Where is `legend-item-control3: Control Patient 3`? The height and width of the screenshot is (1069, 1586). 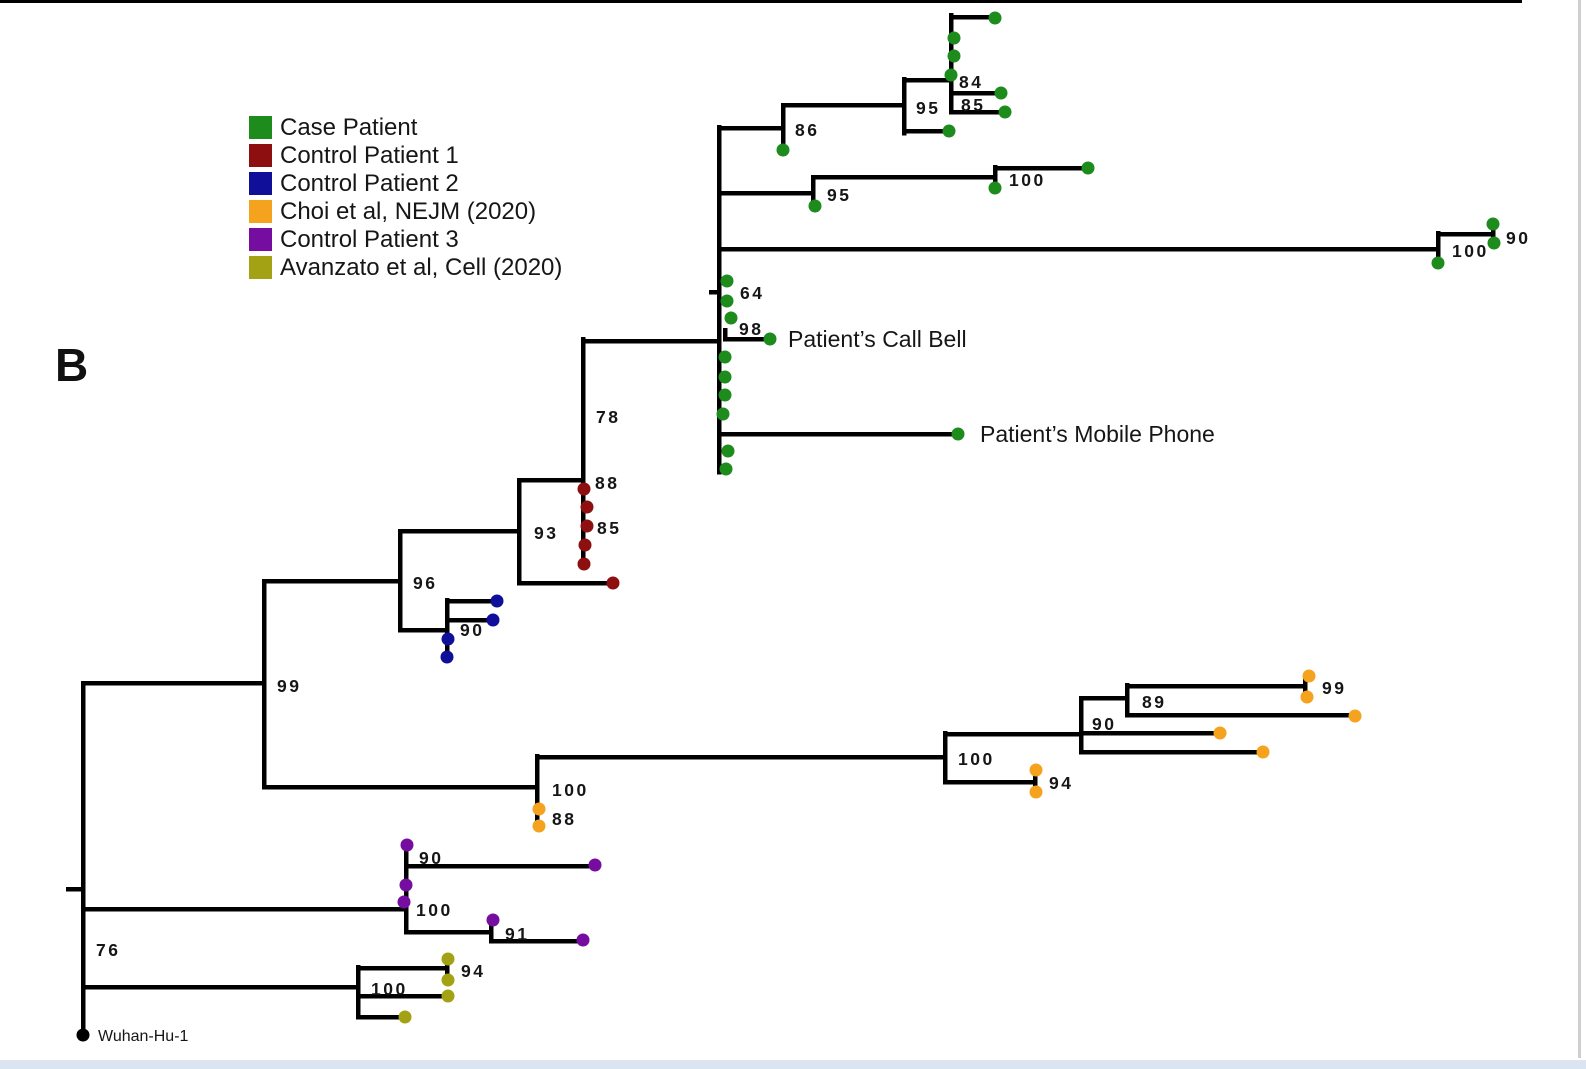 legend-item-control3: Control Patient 3 is located at coordinates (405, 239).